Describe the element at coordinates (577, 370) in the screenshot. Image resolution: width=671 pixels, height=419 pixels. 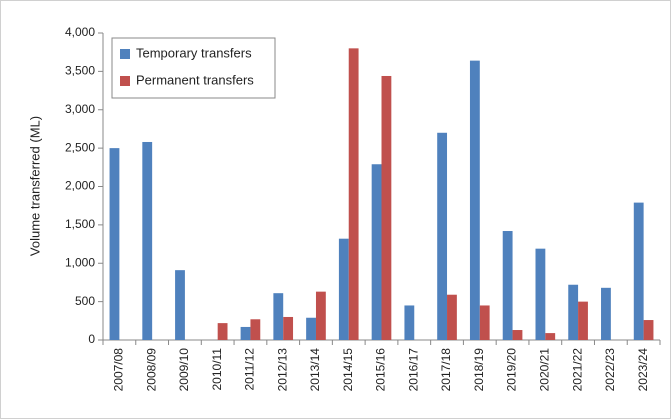
I see `x-tick-label: 2021/22` at that location.